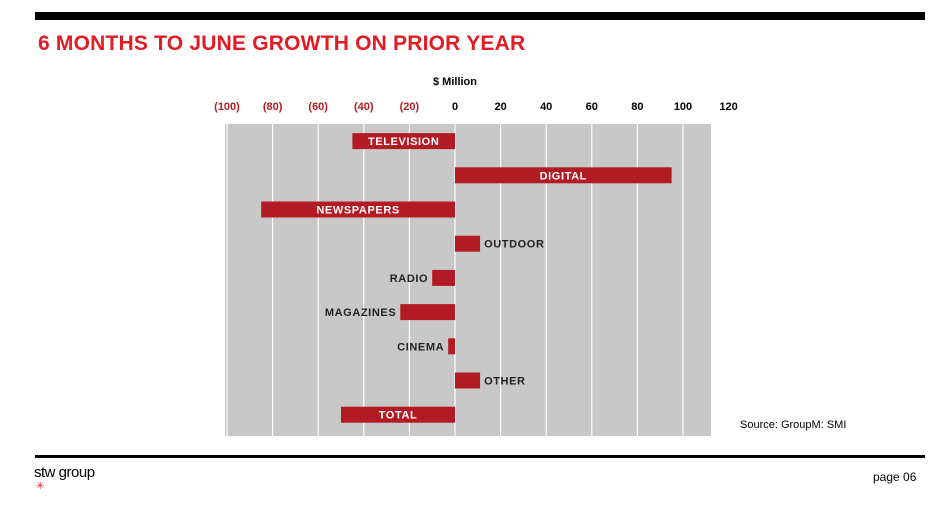 Image resolution: width=941 pixels, height=522 pixels. What do you see at coordinates (480, 456) in the screenshot?
I see `bottom-rule` at bounding box center [480, 456].